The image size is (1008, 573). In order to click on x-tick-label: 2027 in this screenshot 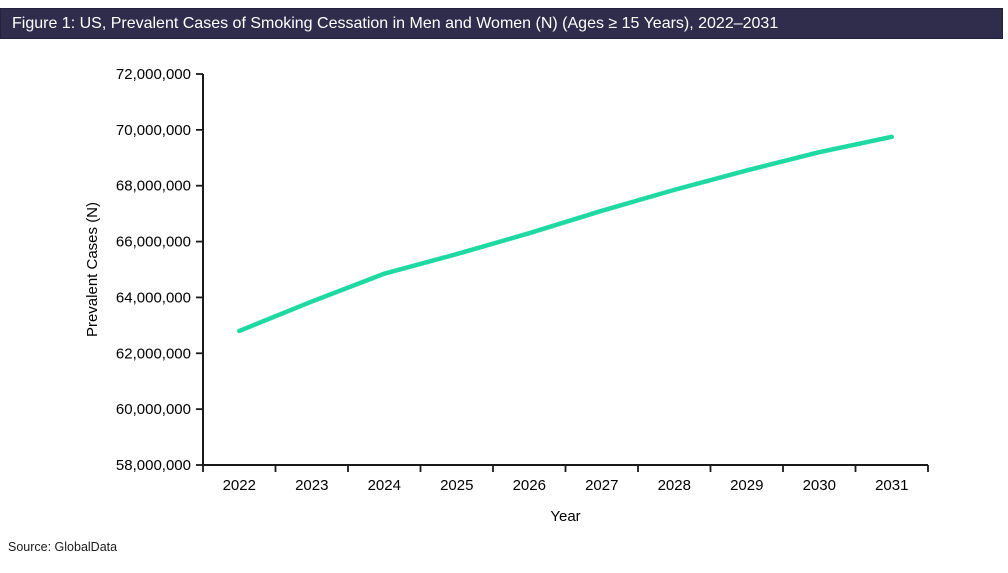, I will do `click(601, 485)`.